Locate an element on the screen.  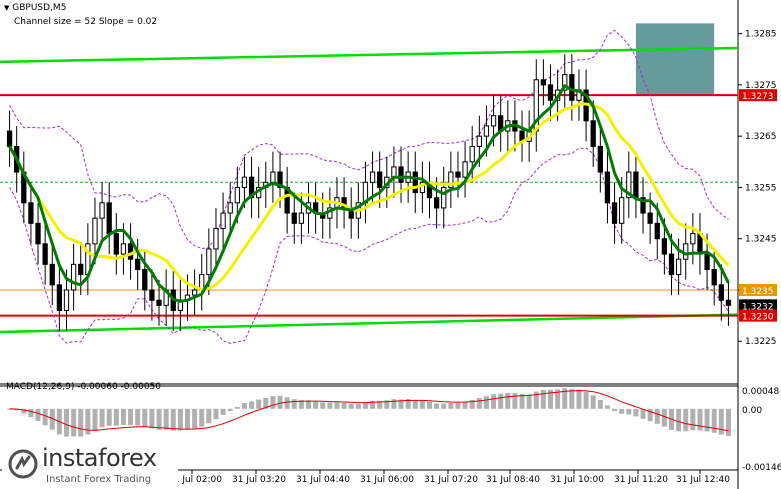
x-tick-label: 31 Jul 08:40 is located at coordinates (513, 480).